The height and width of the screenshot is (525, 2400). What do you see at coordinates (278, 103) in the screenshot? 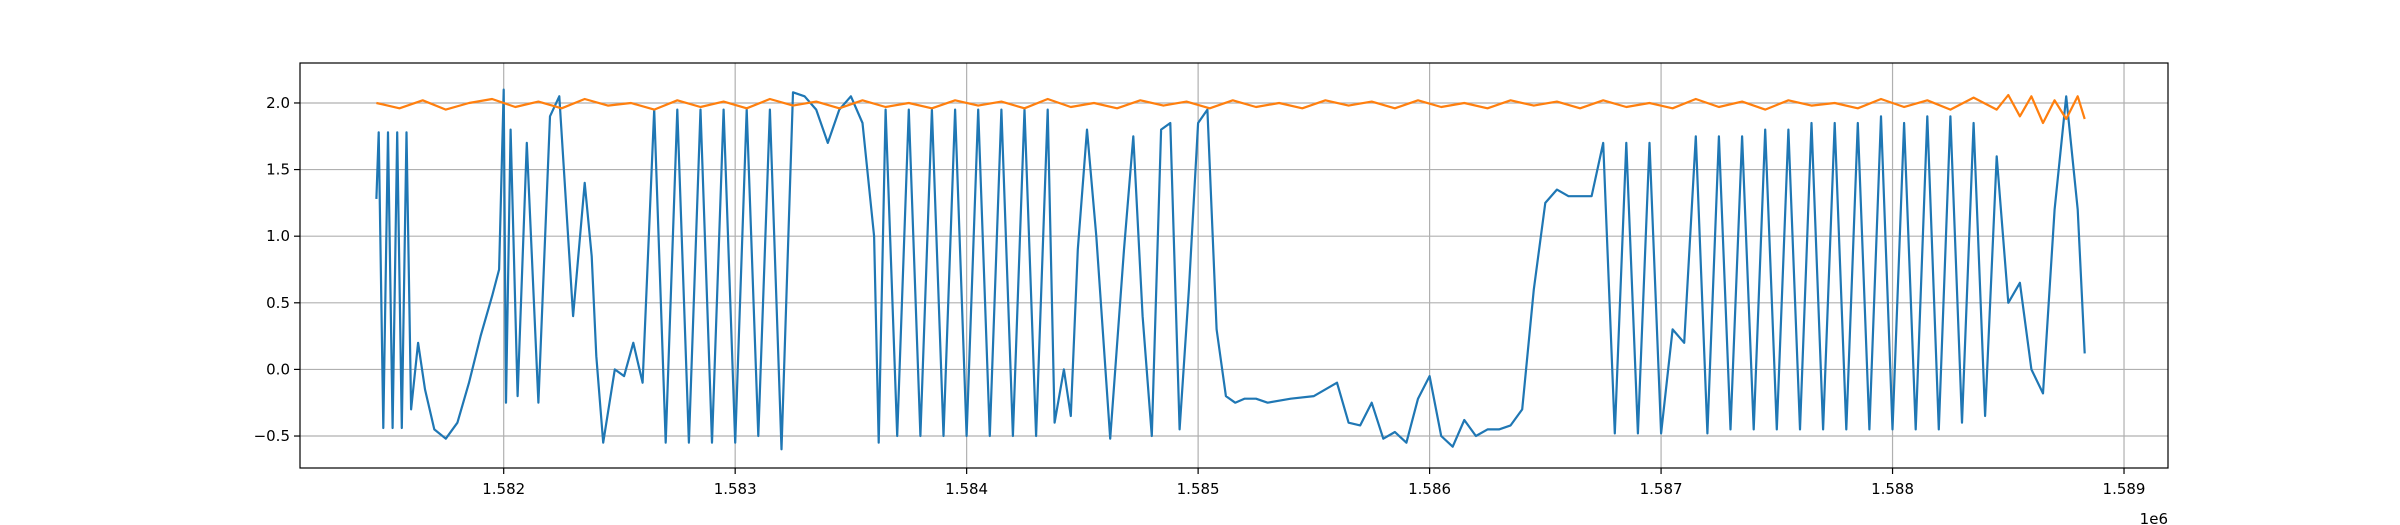
I see `y-tick-label: 2.0` at bounding box center [278, 103].